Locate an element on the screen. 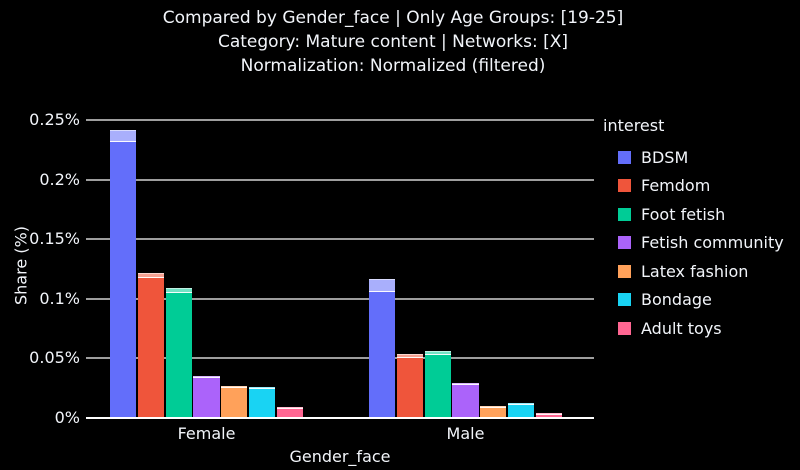 The width and height of the screenshot is (800, 470). legend-label: Latex fashion is located at coordinates (695, 271).